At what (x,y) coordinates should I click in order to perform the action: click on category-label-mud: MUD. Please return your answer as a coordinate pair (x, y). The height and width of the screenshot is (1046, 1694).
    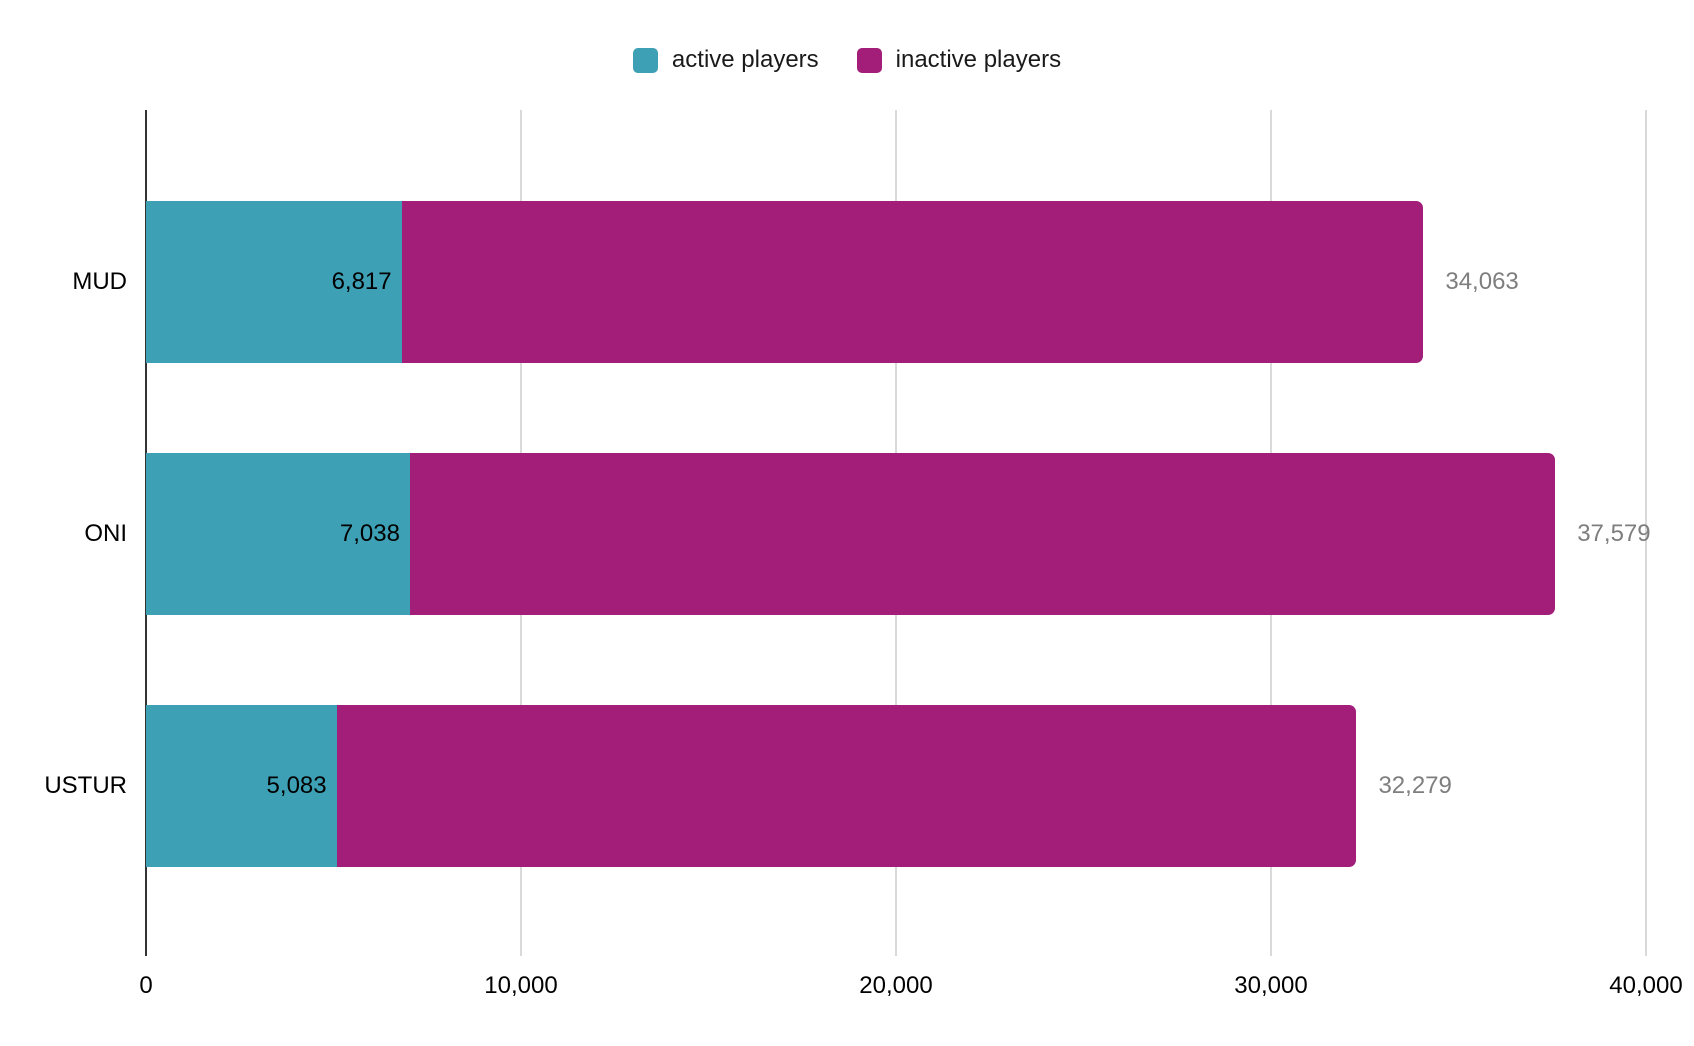
    Looking at the image, I should click on (99, 281).